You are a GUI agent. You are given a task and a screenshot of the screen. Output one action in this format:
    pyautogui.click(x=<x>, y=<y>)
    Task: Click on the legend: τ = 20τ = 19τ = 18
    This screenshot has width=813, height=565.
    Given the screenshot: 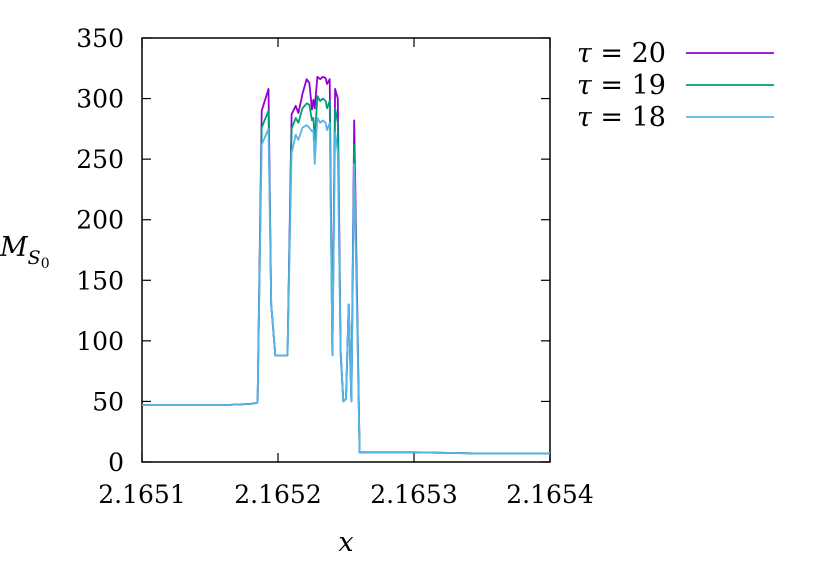 What is the action you would take?
    pyautogui.click(x=675, y=85)
    